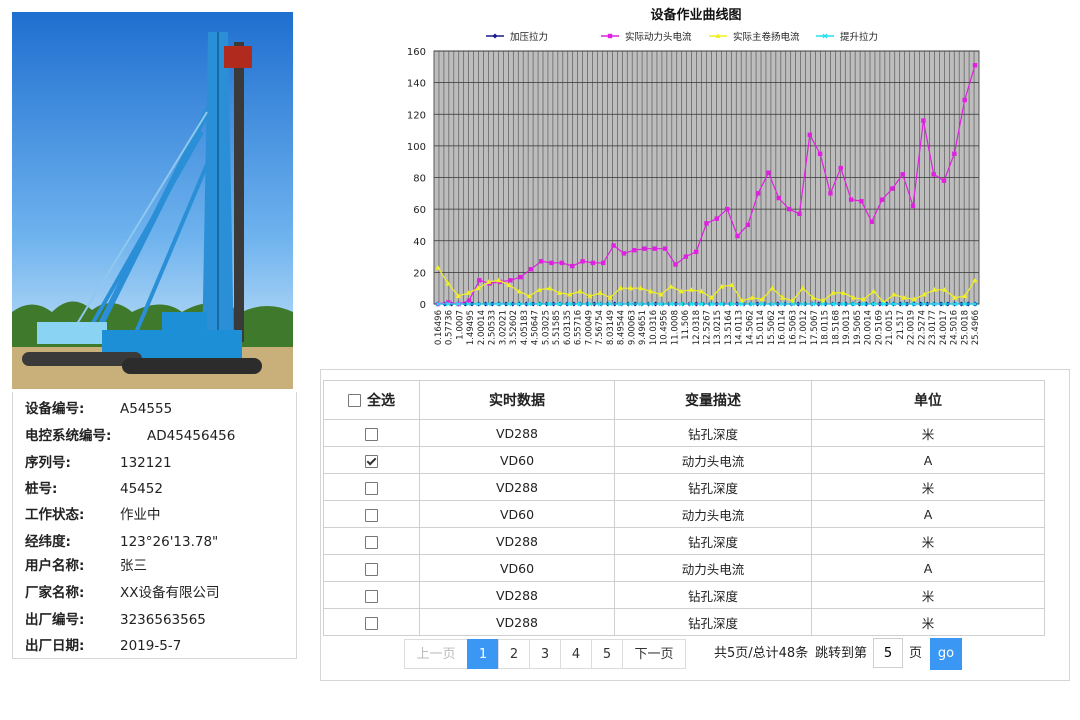 This screenshot has width=1080, height=720. What do you see at coordinates (579, 327) in the screenshot?
I see `x-tick-label: 6.55716` at bounding box center [579, 327].